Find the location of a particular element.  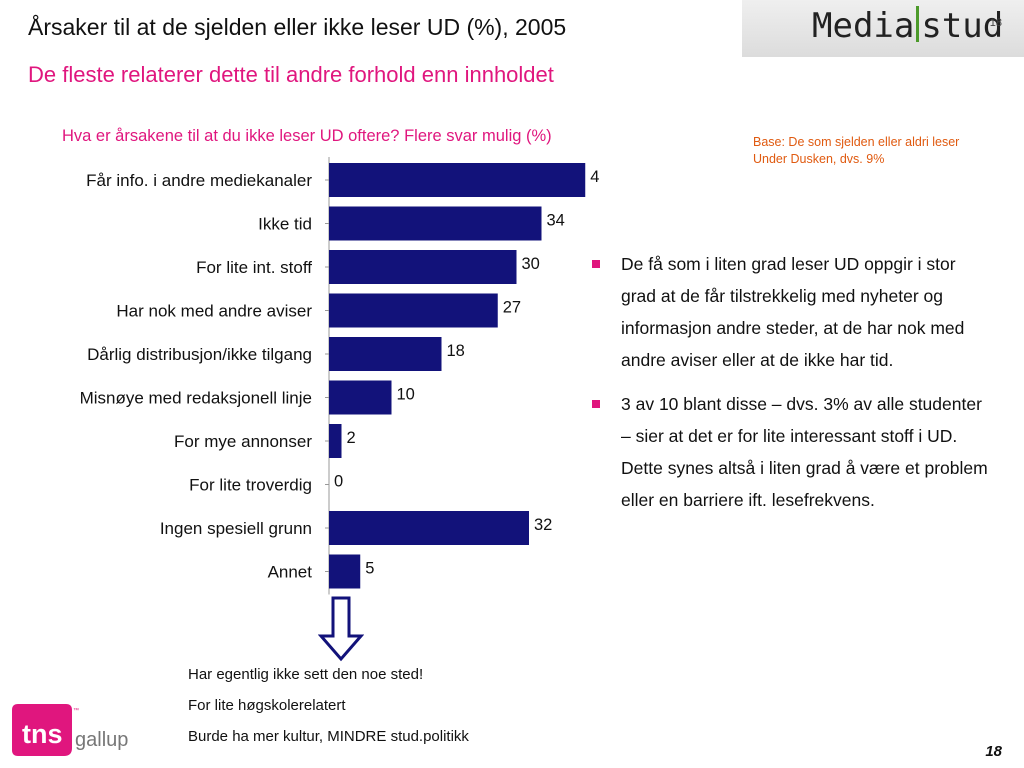

category-label: Annet is located at coordinates (290, 572).